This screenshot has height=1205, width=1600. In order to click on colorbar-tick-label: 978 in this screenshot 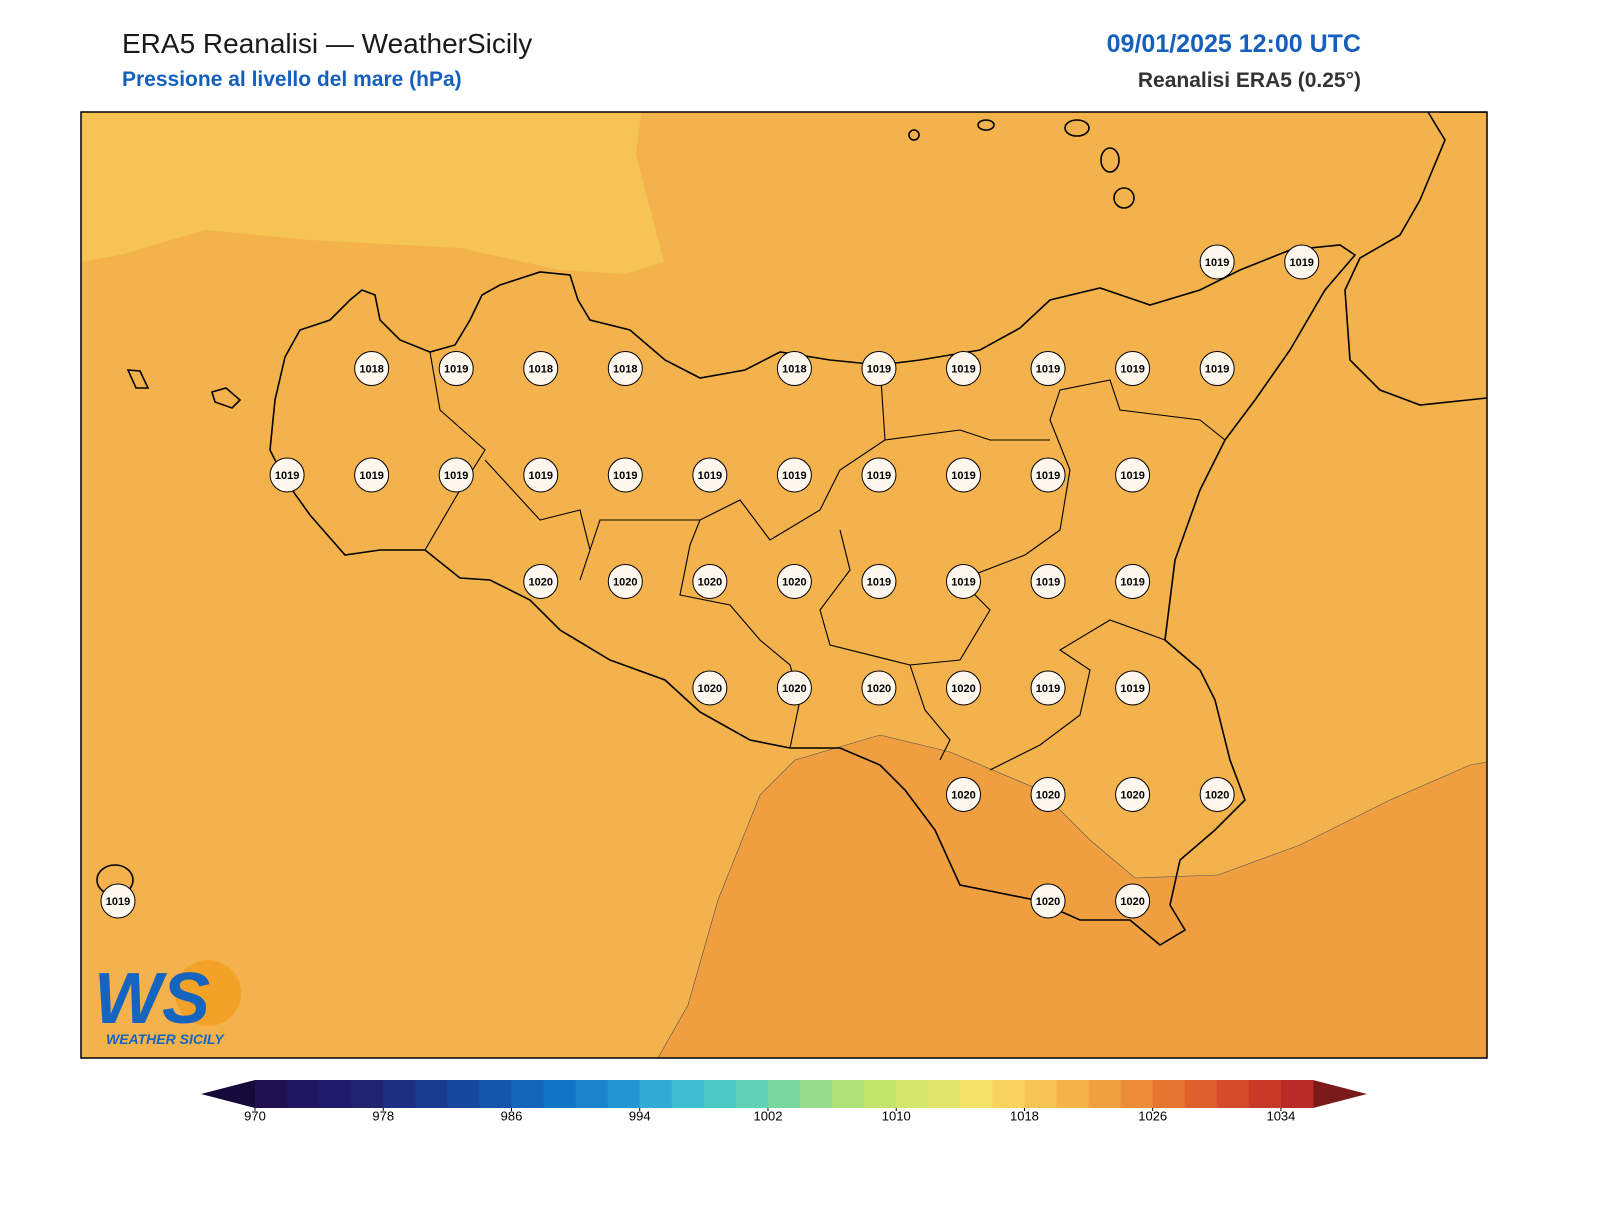, I will do `click(383, 1116)`.